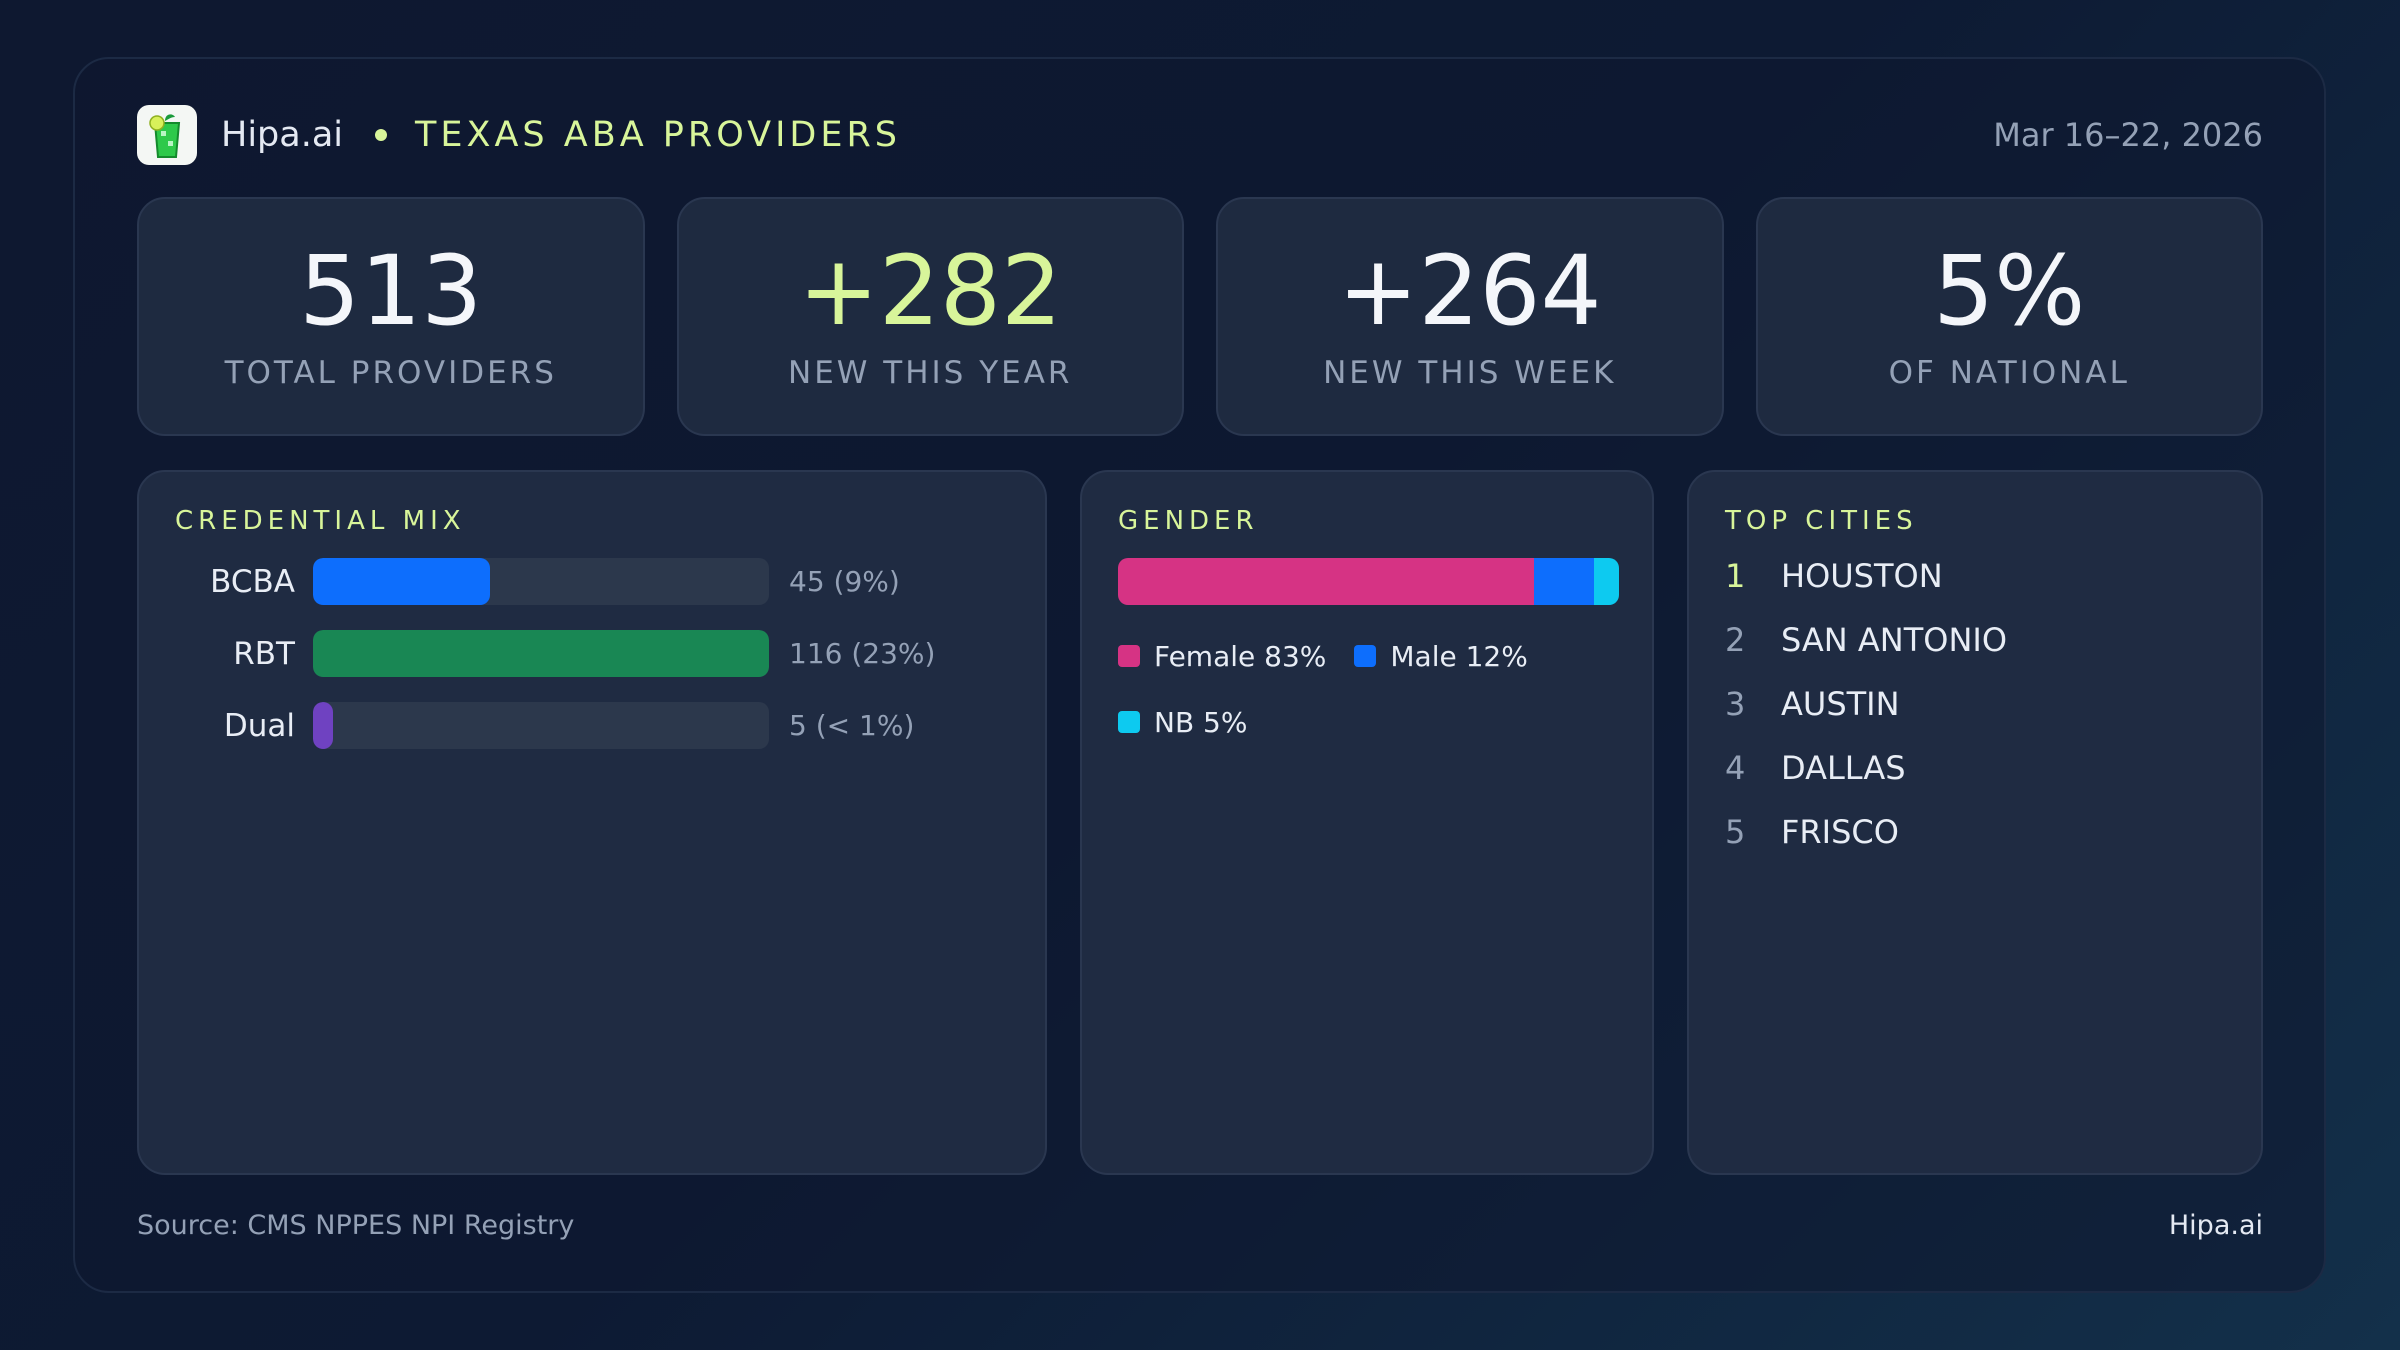 The width and height of the screenshot is (2400, 1350). What do you see at coordinates (1975, 576) in the screenshot?
I see `city-list-item: 1 HOUSTON` at bounding box center [1975, 576].